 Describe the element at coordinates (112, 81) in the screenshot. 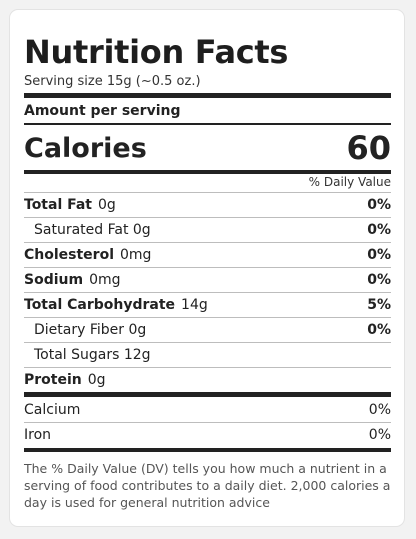

I see `serving-size: Serving size 15g (~0.5 oz.)` at that location.